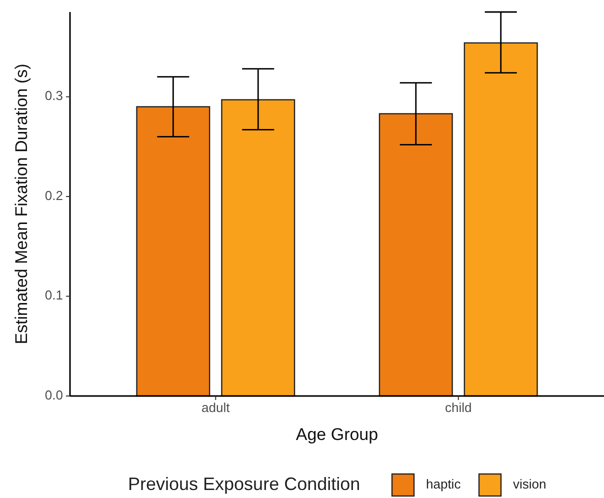  What do you see at coordinates (53, 96) in the screenshot?
I see `y-tick-label: 0.3` at bounding box center [53, 96].